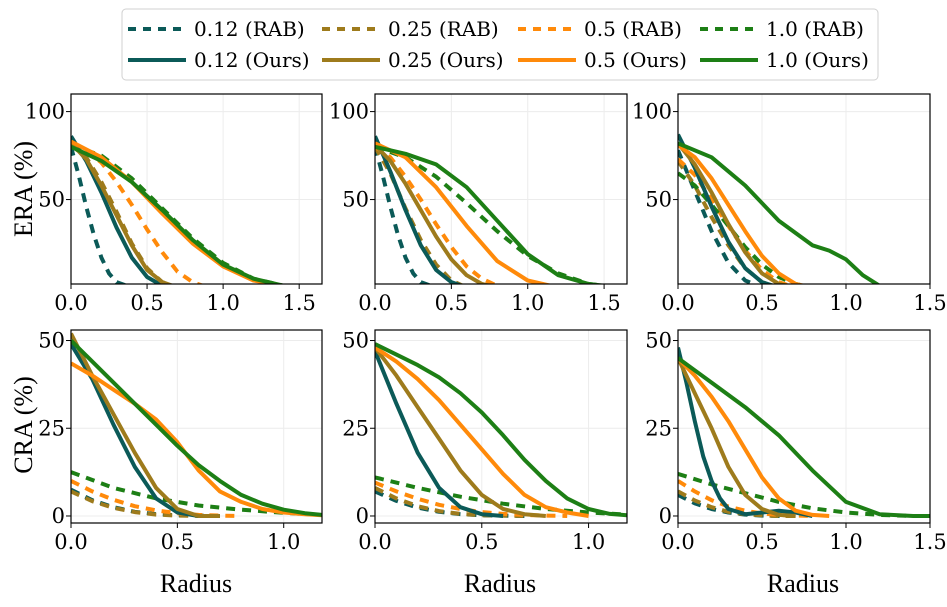 The image size is (947, 607). What do you see at coordinates (817, 60) in the screenshot?
I see `legend-label: 1.0 (Ours)` at bounding box center [817, 60].